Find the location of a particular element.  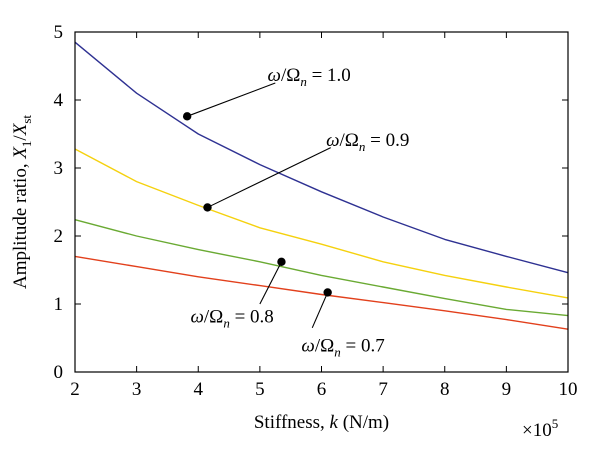

x-axis-title: Stiffness, k (N/m) is located at coordinates (321, 422).